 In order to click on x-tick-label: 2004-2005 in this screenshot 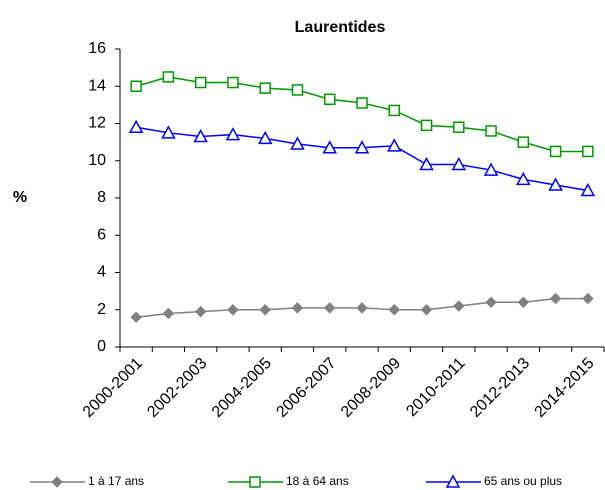, I will do `click(242, 388)`.